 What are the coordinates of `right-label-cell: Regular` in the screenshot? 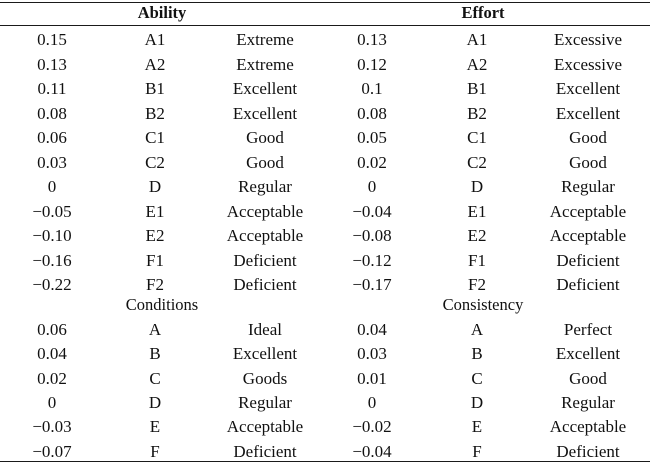 It's located at (588, 186).